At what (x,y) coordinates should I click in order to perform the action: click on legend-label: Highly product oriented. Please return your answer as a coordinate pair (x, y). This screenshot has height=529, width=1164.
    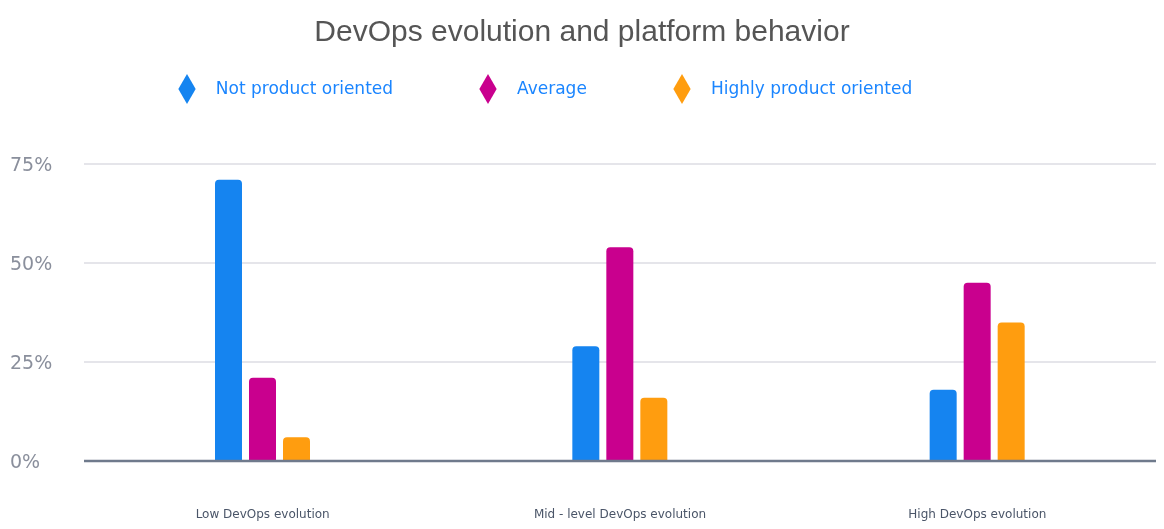
    Looking at the image, I should click on (811, 88).